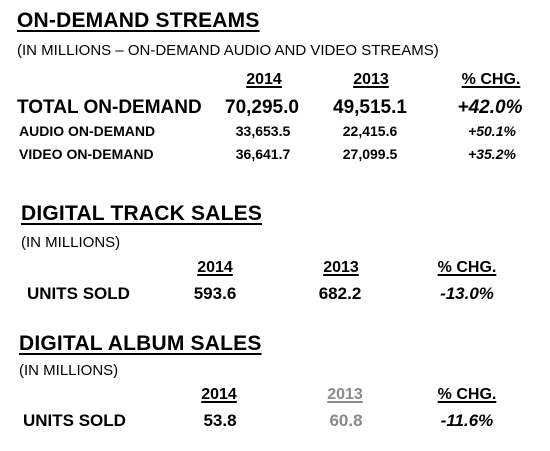  I want to click on row-video-label: VIDEO ON-DEMAND, so click(86, 154).